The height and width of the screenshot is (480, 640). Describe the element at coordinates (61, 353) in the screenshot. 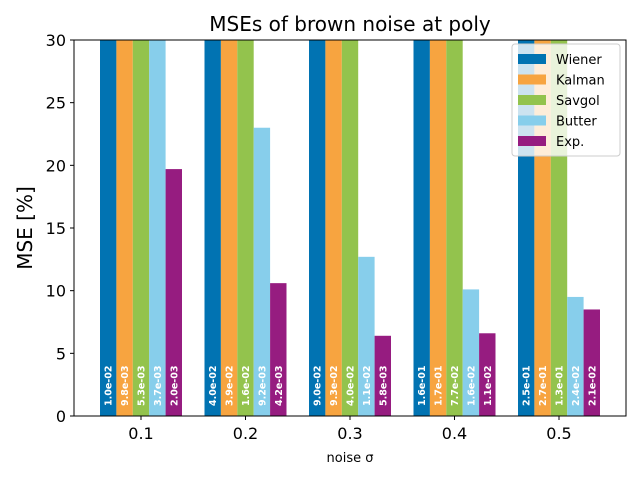

I see `y-tick-label: 5` at that location.